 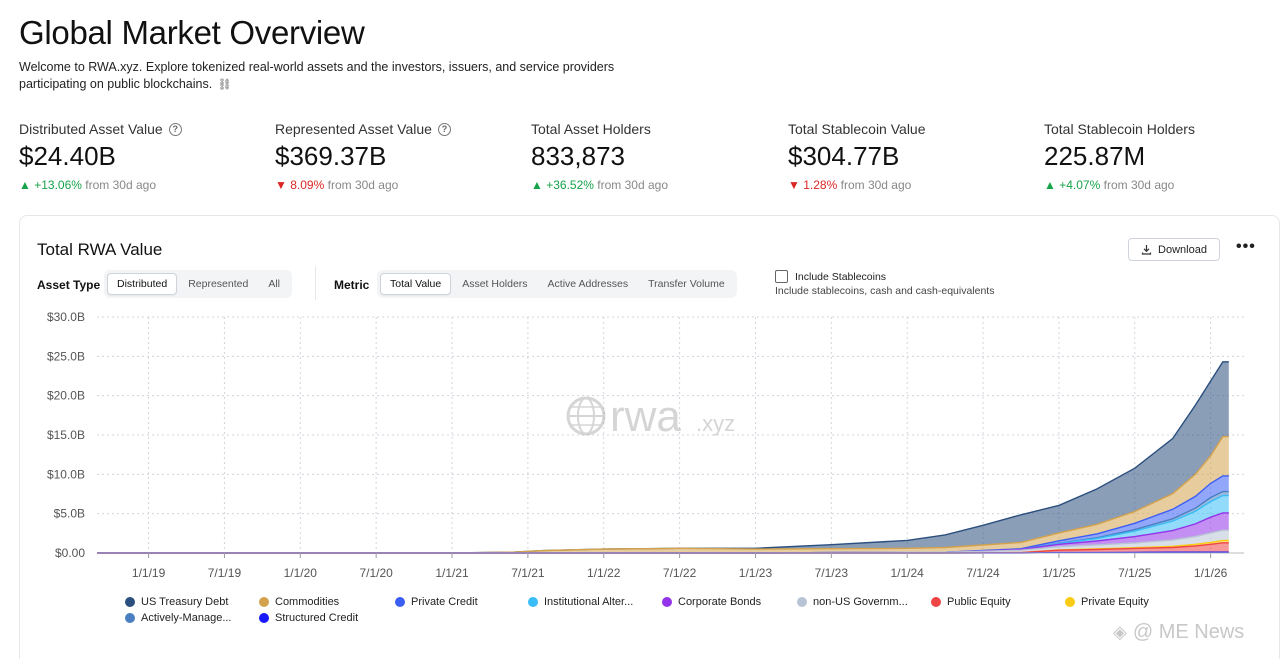 What do you see at coordinates (352, 285) in the screenshot?
I see `metric-label: Metric` at bounding box center [352, 285].